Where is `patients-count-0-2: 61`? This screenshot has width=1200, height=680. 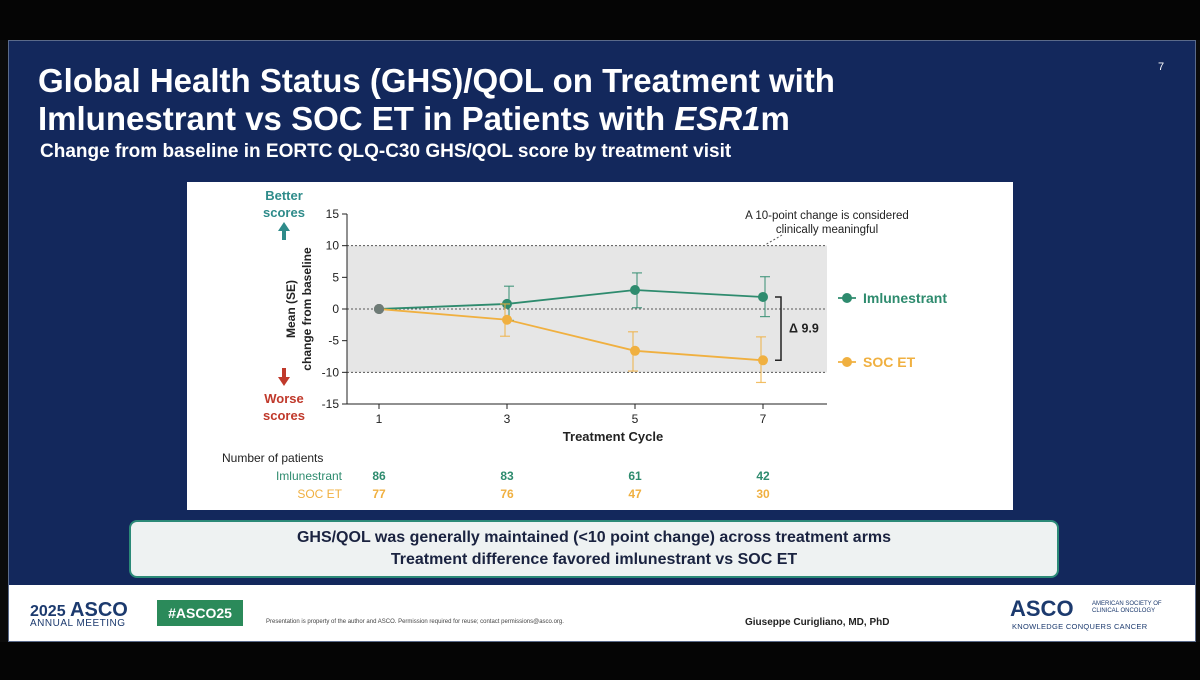
patients-count-0-2: 61 is located at coordinates (635, 476).